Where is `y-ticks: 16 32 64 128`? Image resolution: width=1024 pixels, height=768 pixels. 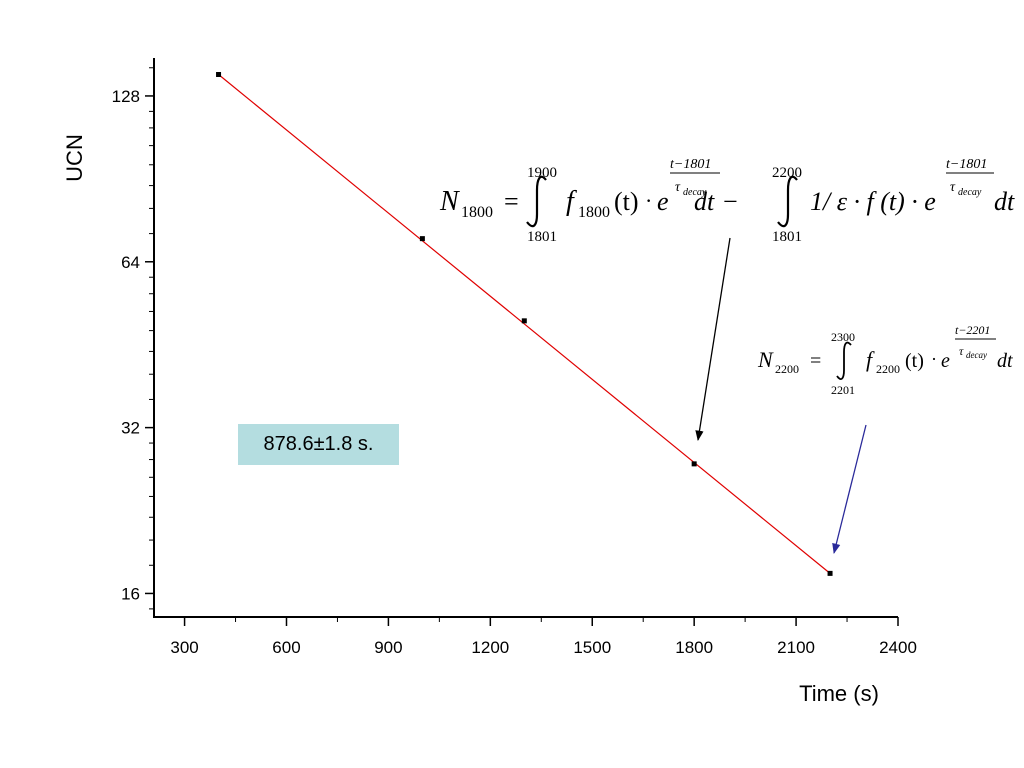 y-ticks: 16 32 64 128 is located at coordinates (133, 345).